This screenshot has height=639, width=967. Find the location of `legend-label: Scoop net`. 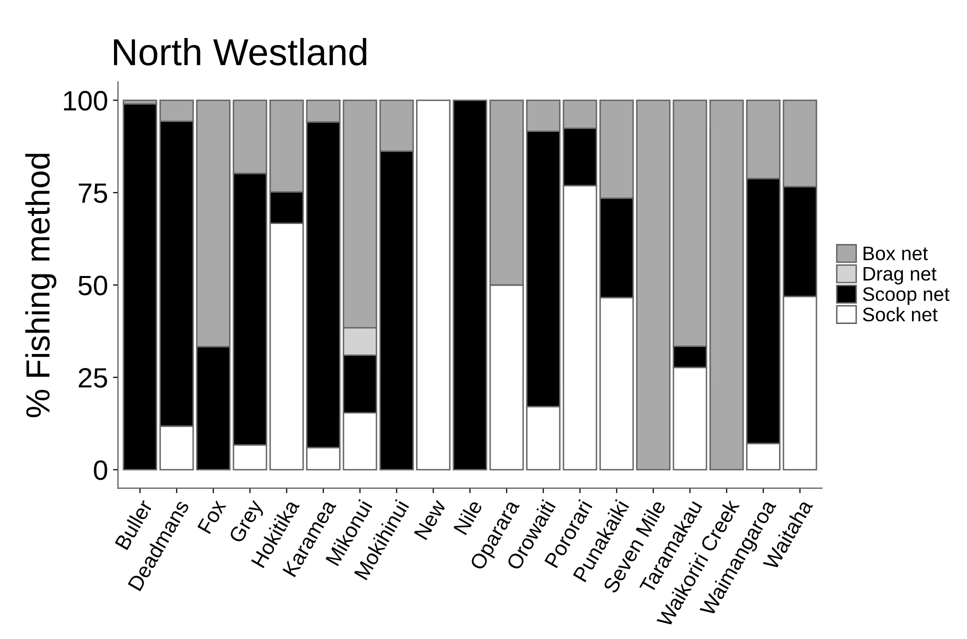

legend-label: Scoop net is located at coordinates (906, 296).